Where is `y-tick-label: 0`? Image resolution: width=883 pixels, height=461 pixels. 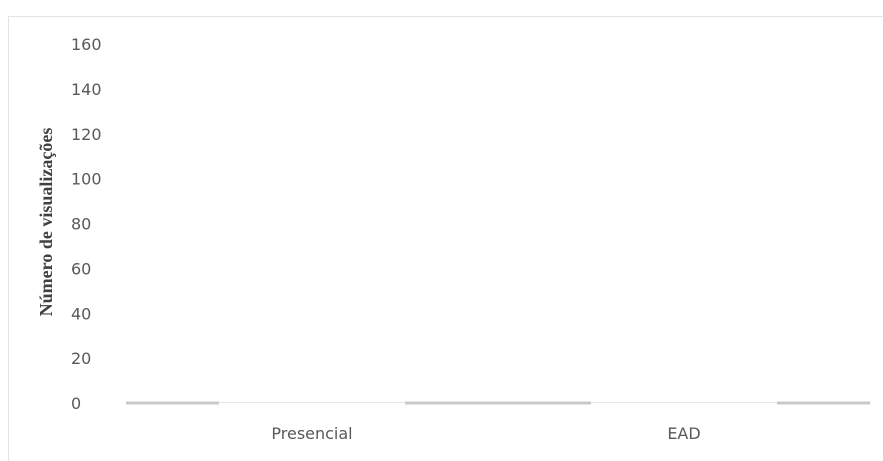
y-tick-label: 0 is located at coordinates (76, 403).